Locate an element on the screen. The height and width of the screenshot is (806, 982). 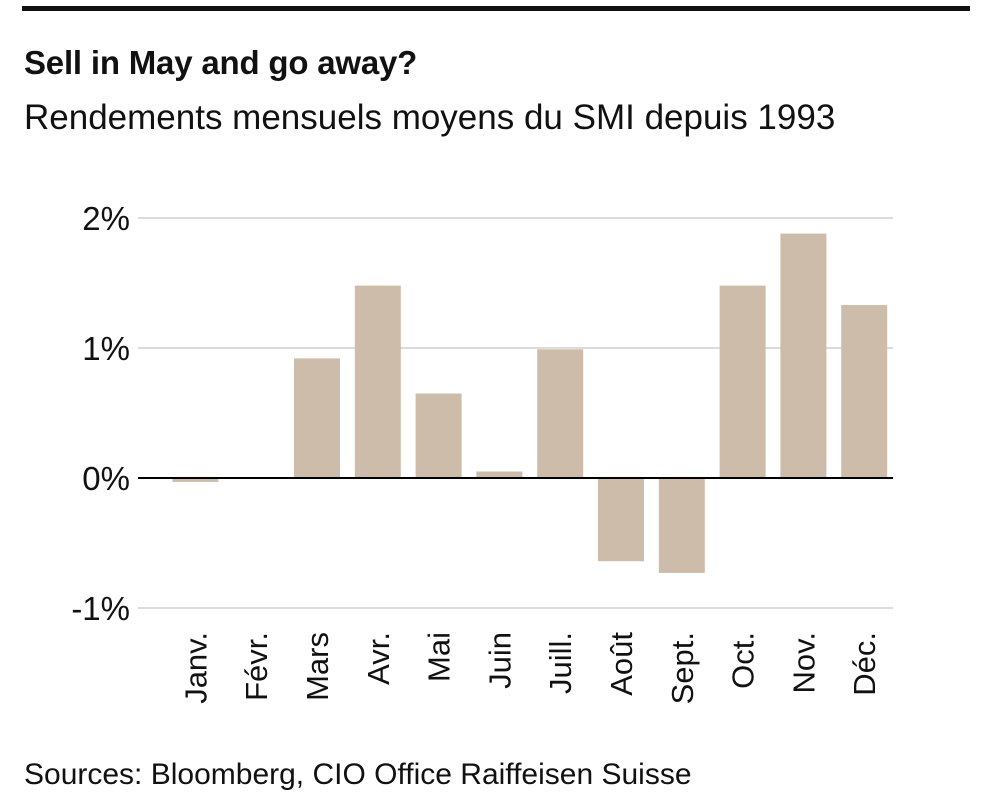
y-tick-label: 1% is located at coordinates (106, 348).